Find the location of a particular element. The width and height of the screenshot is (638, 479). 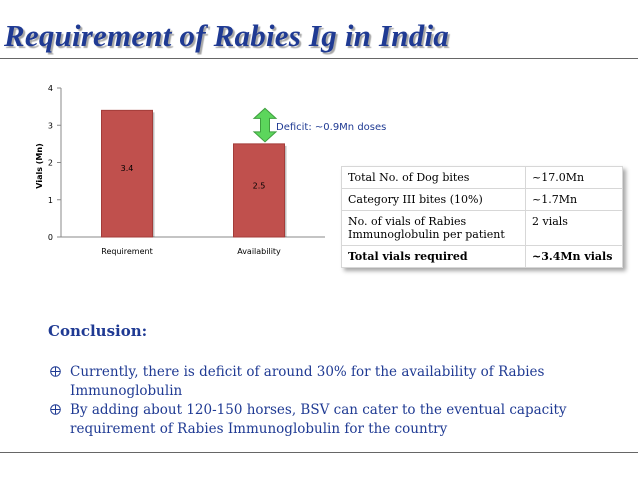

footer-divider is located at coordinates (319, 452).